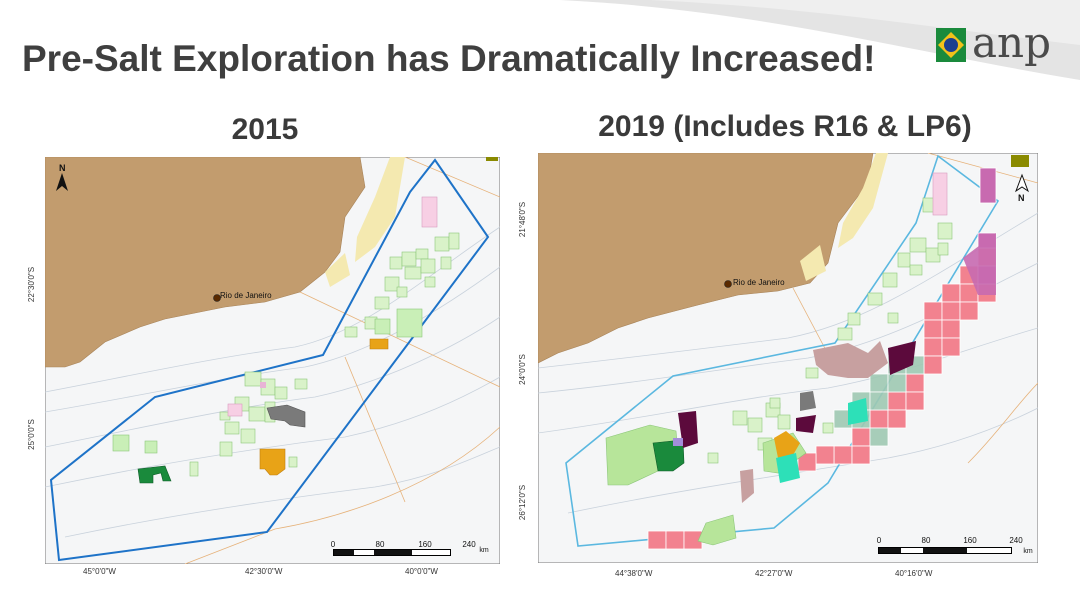  Describe the element at coordinates (634, 573) in the screenshot. I see `lon-label: 44°38'0"W` at that location.